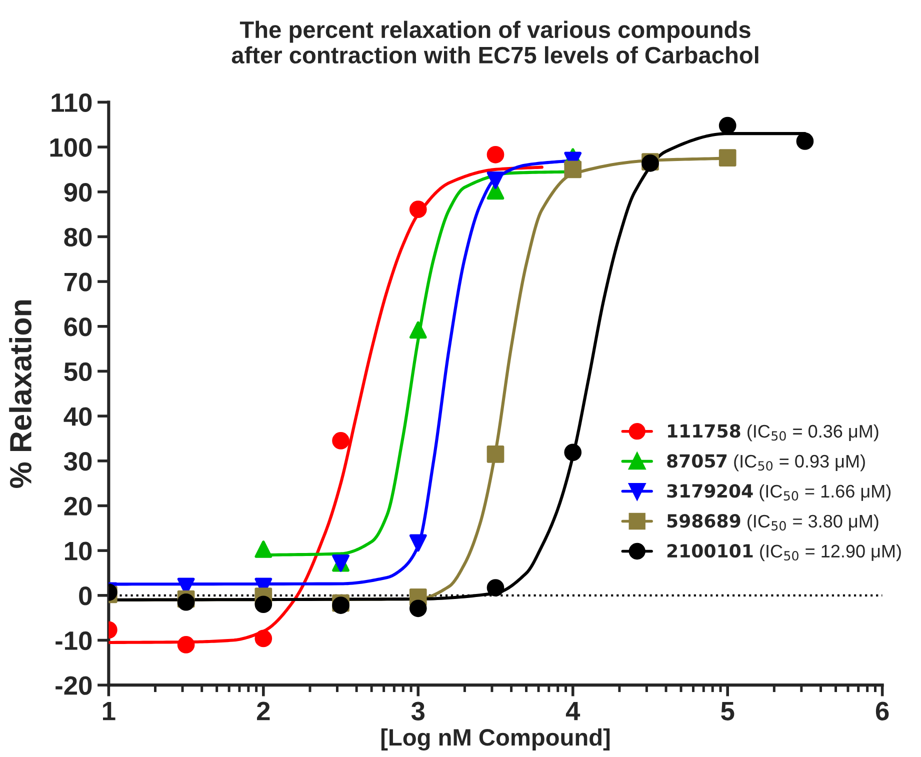  What do you see at coordinates (20, 394) in the screenshot?
I see `y-axis-title: % Relaxation` at bounding box center [20, 394].